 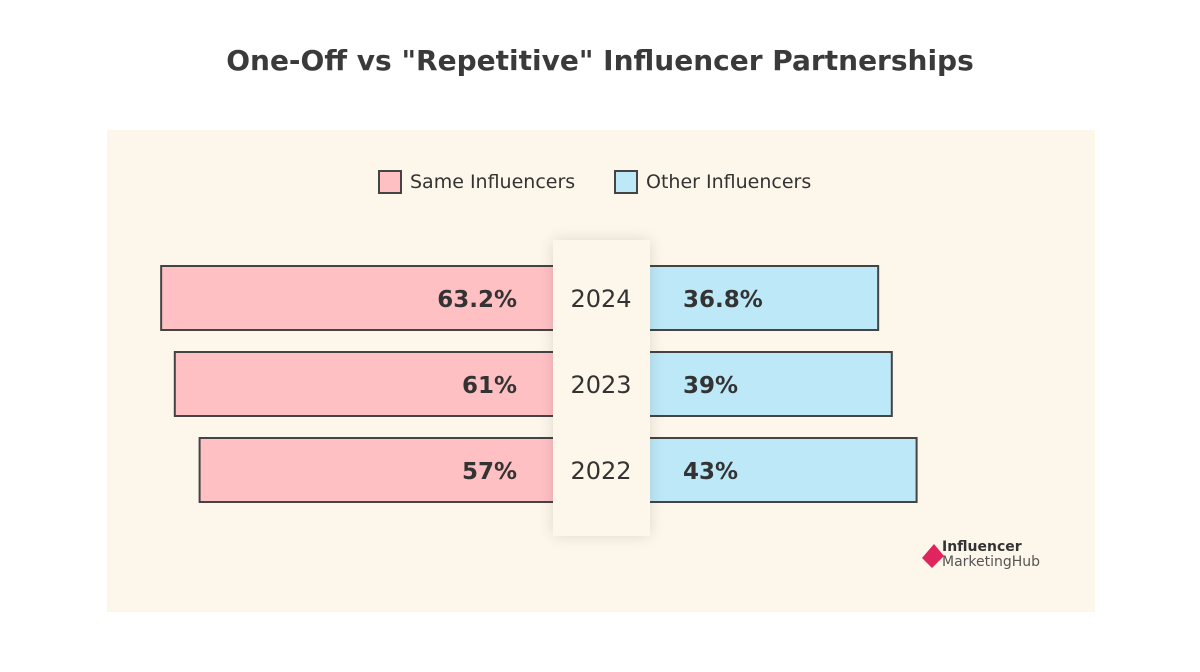 I want to click on legend-item-same: Same Influencers, so click(x=476, y=182).